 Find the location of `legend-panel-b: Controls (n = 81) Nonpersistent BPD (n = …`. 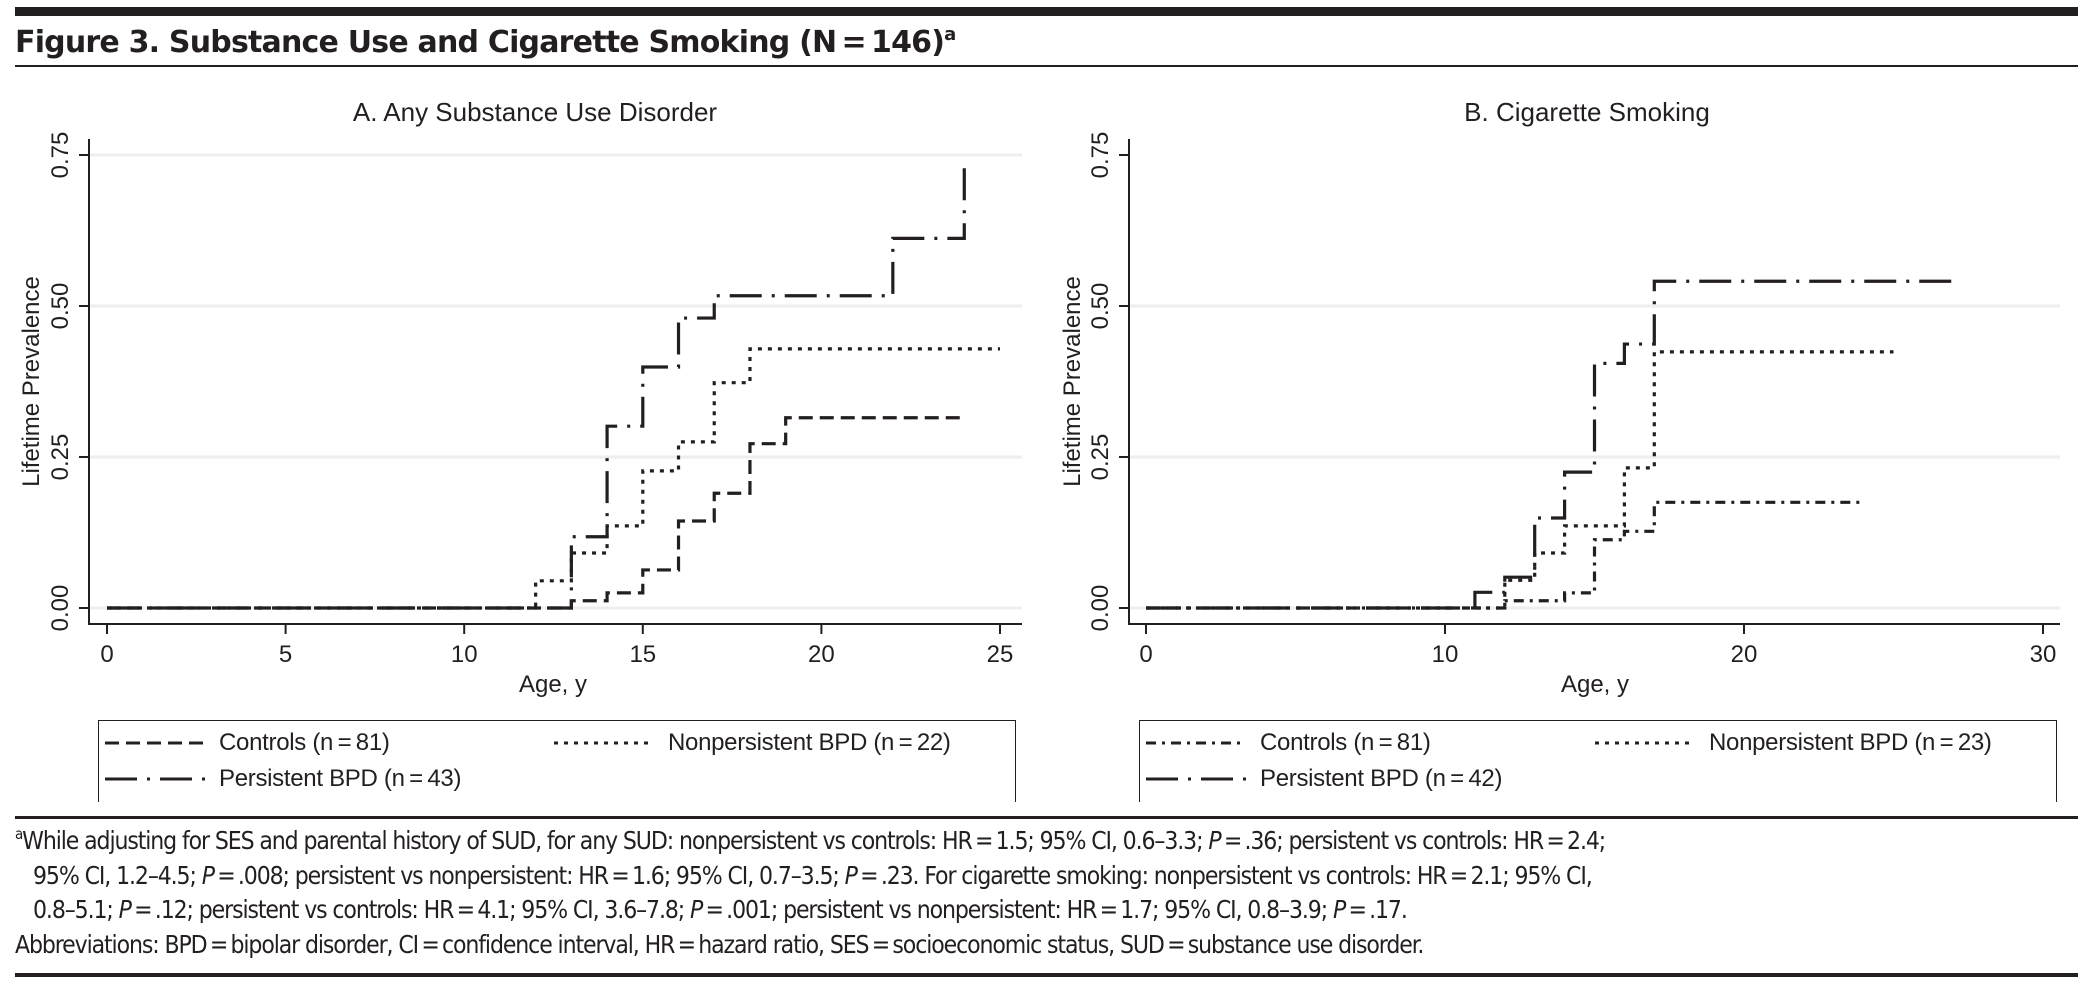

legend-panel-b: Controls (n = 81) Nonpersistent BPD (n = … is located at coordinates (1598, 761).